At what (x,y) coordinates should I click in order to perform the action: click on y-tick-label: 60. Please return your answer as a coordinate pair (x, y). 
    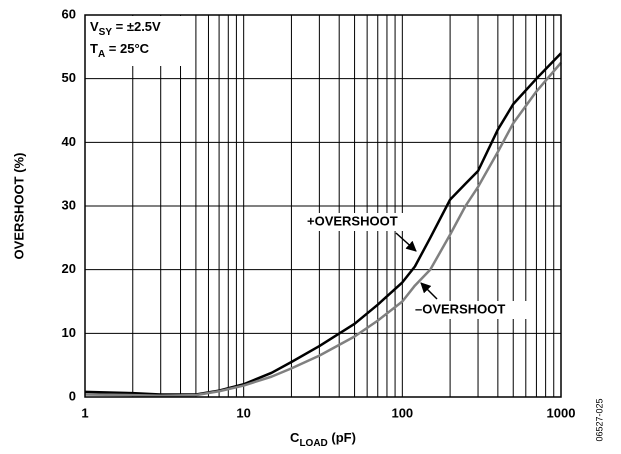
    Looking at the image, I should click on (69, 13).